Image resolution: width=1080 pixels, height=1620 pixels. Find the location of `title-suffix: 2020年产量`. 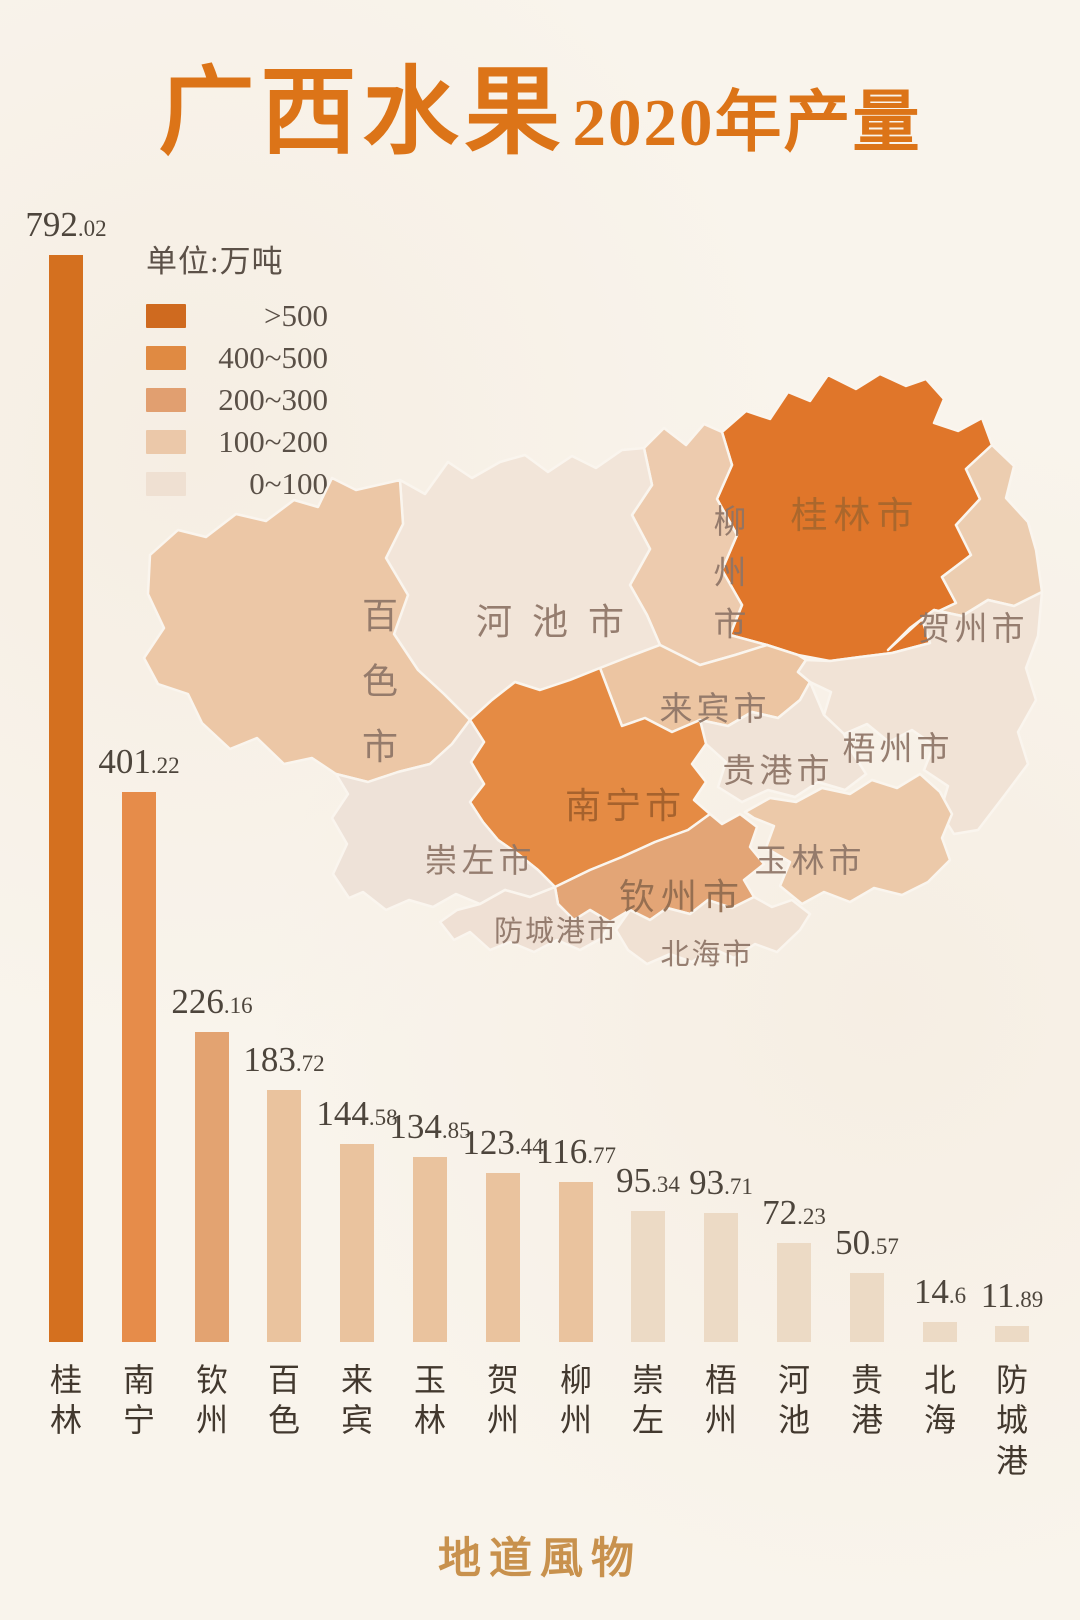

title-suffix: 2020年产量 is located at coordinates (747, 123).